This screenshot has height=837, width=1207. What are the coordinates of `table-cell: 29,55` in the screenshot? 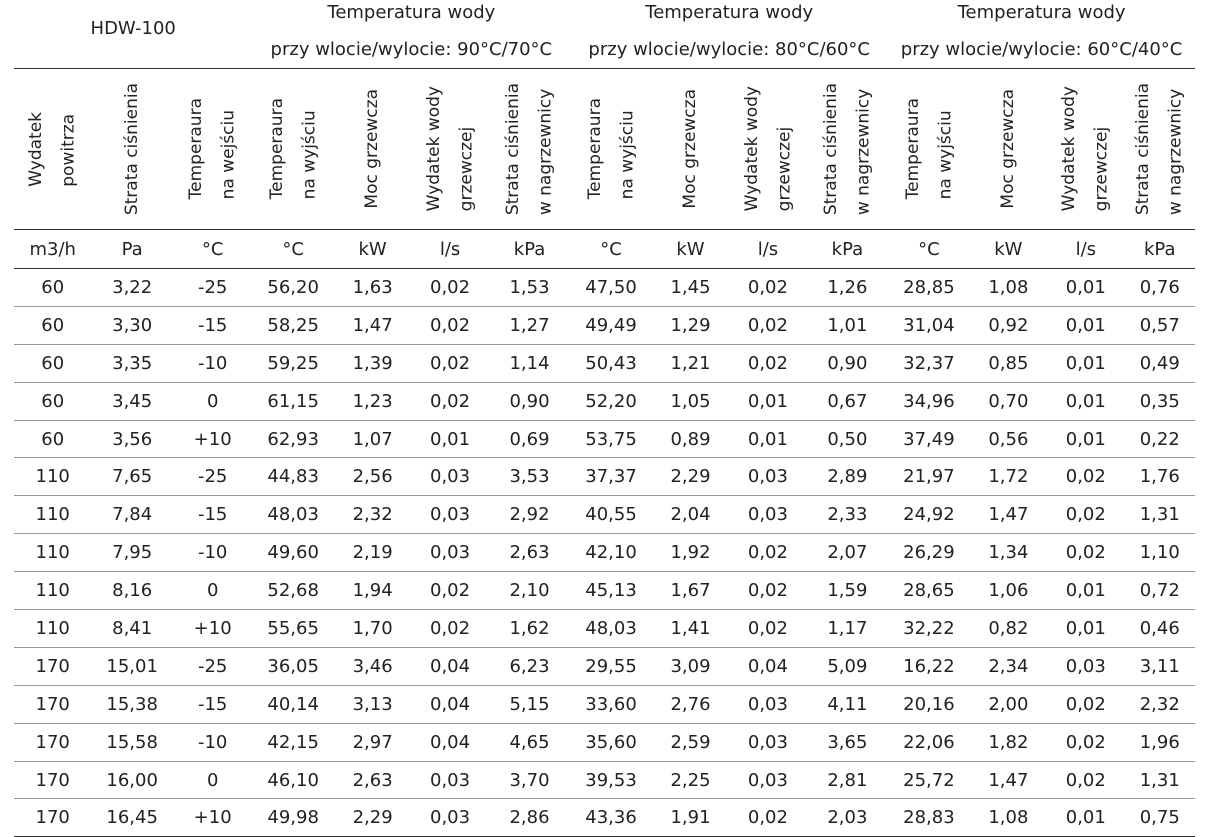 It's located at (611, 666).